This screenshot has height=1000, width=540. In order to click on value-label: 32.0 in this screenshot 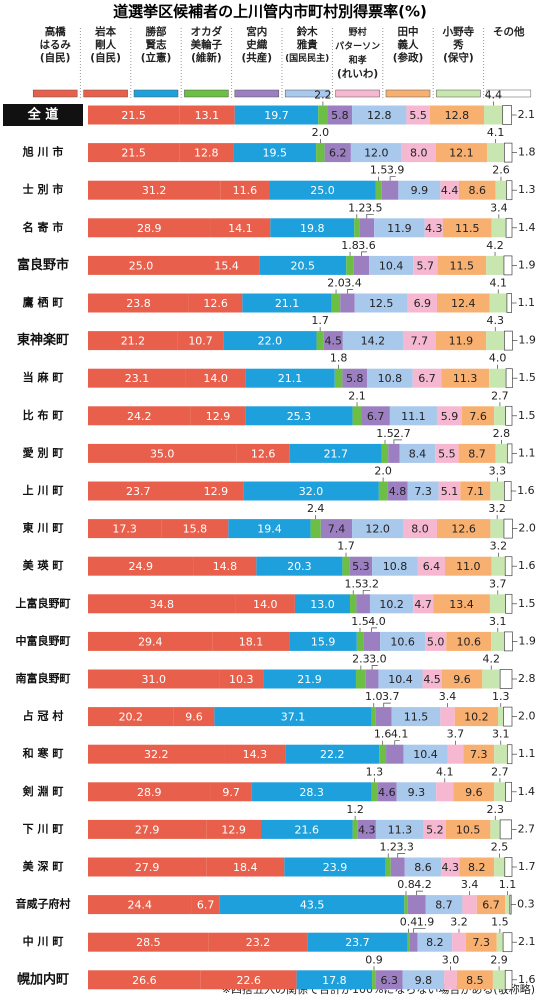, I will do `click(311, 491)`.